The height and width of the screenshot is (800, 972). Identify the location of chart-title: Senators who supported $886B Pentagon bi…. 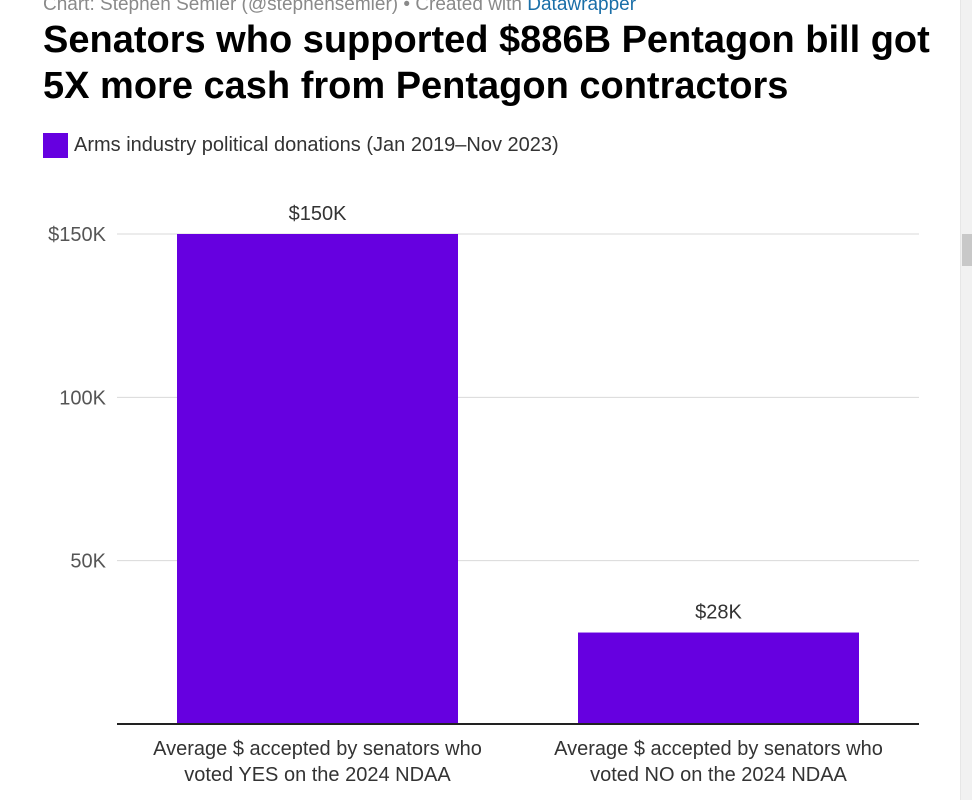
(486, 63).